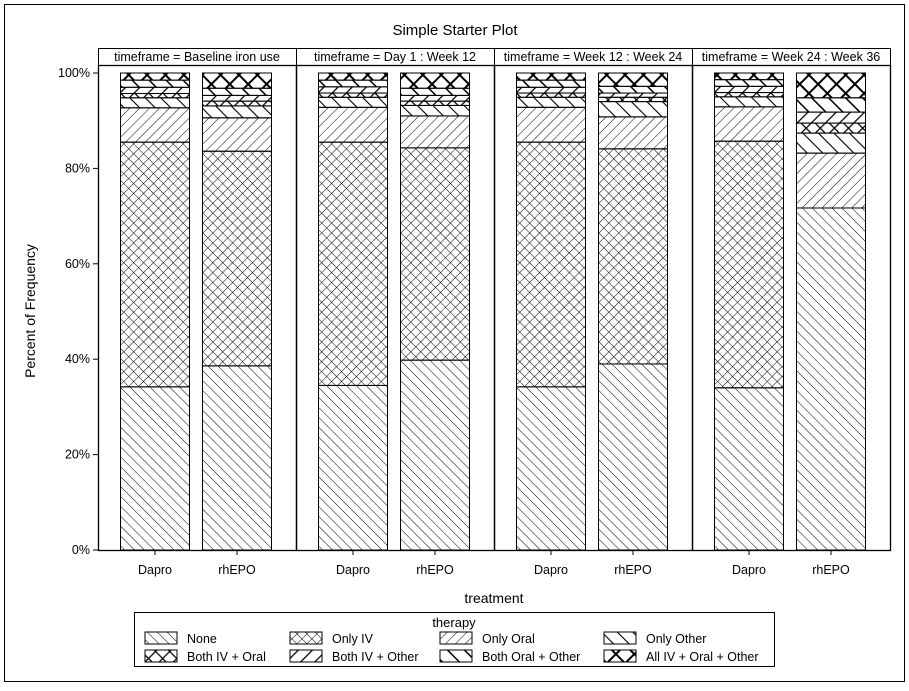 This screenshot has width=909, height=691. Describe the element at coordinates (78, 311) in the screenshot. I see `y-axis: 0% 20% 40% 60% 80% 100%` at that location.